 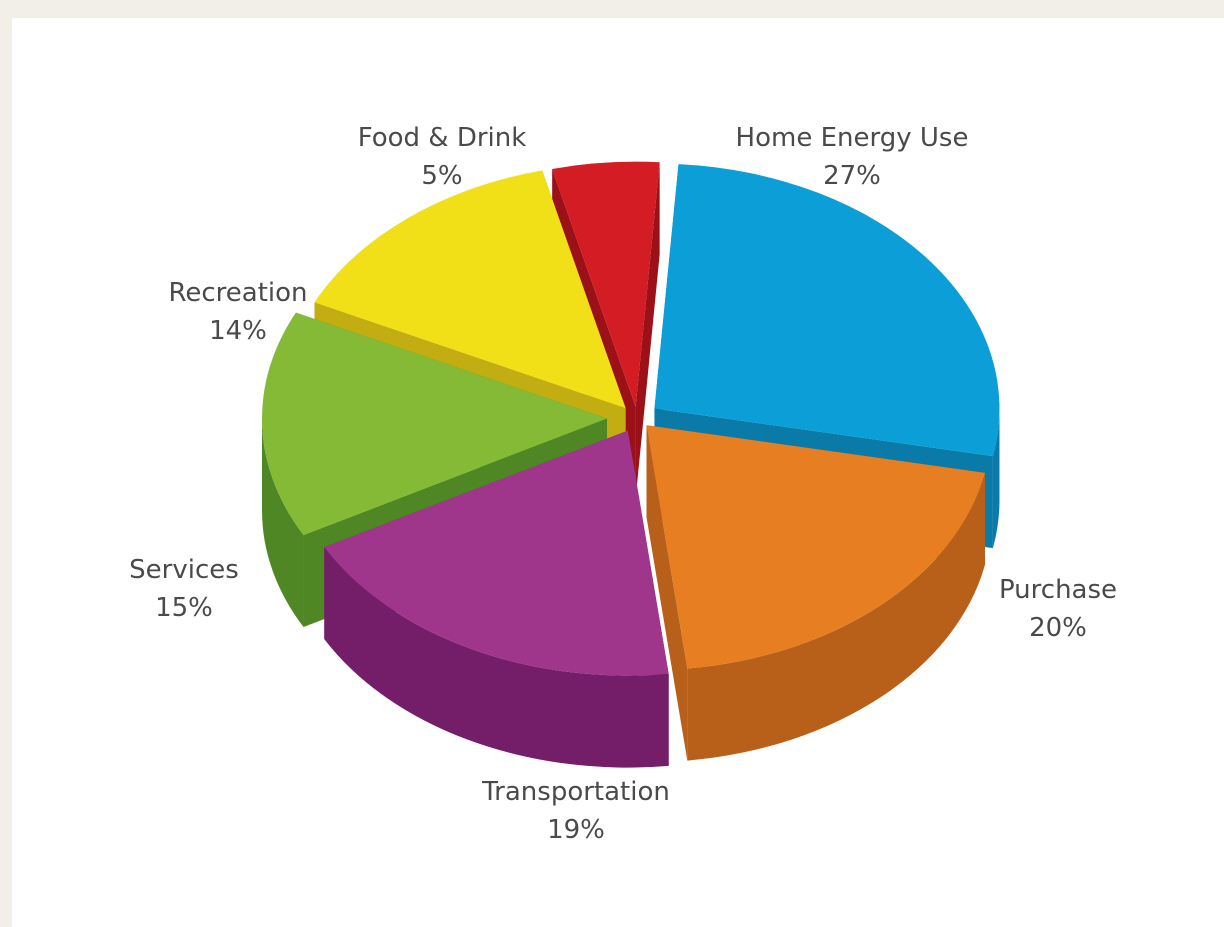 What do you see at coordinates (184, 608) in the screenshot?
I see `value-label-services: 15%` at bounding box center [184, 608].